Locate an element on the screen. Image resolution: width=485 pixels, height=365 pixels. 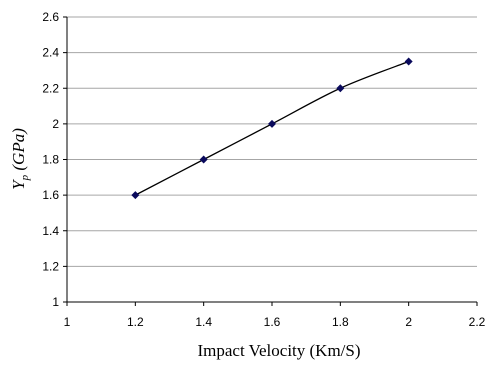
y-tick-label: 1.8 is located at coordinates (50, 160).